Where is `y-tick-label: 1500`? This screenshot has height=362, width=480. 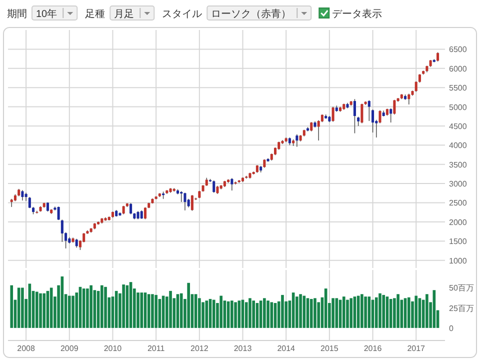
y-tick-label: 1500 is located at coordinates (458, 241).